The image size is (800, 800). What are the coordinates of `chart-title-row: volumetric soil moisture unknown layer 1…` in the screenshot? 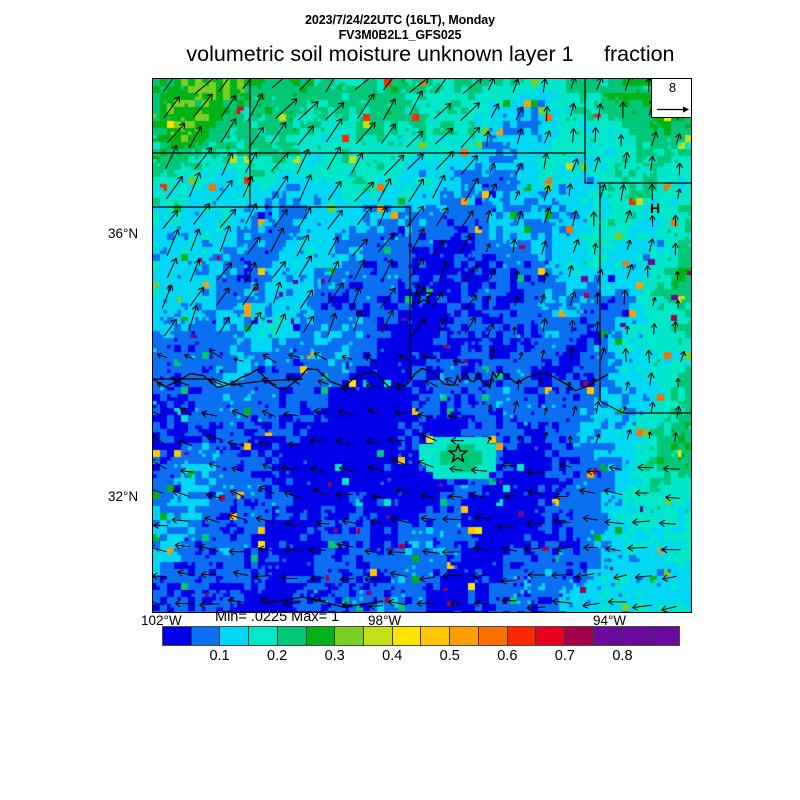 It's located at (400, 56).